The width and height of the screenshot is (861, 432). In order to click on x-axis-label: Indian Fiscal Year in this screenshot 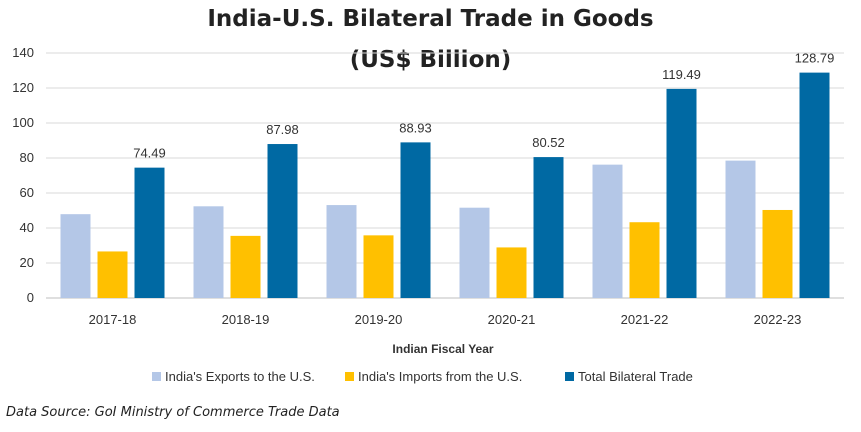, I will do `click(442, 349)`.